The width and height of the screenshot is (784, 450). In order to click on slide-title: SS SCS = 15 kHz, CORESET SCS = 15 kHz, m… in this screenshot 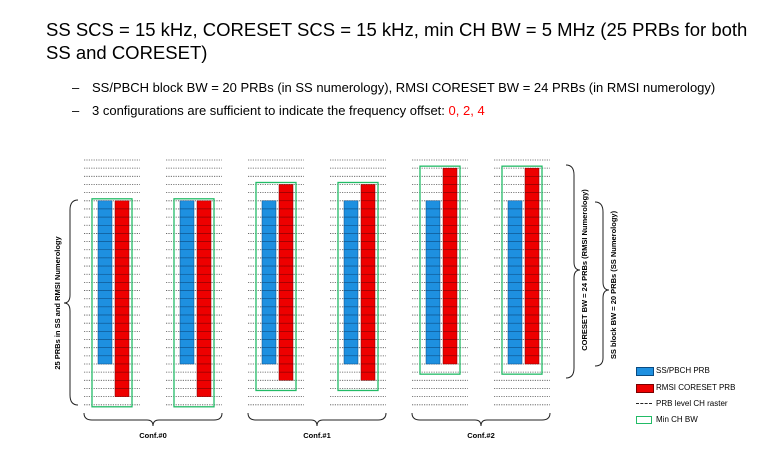, I will do `click(397, 41)`.